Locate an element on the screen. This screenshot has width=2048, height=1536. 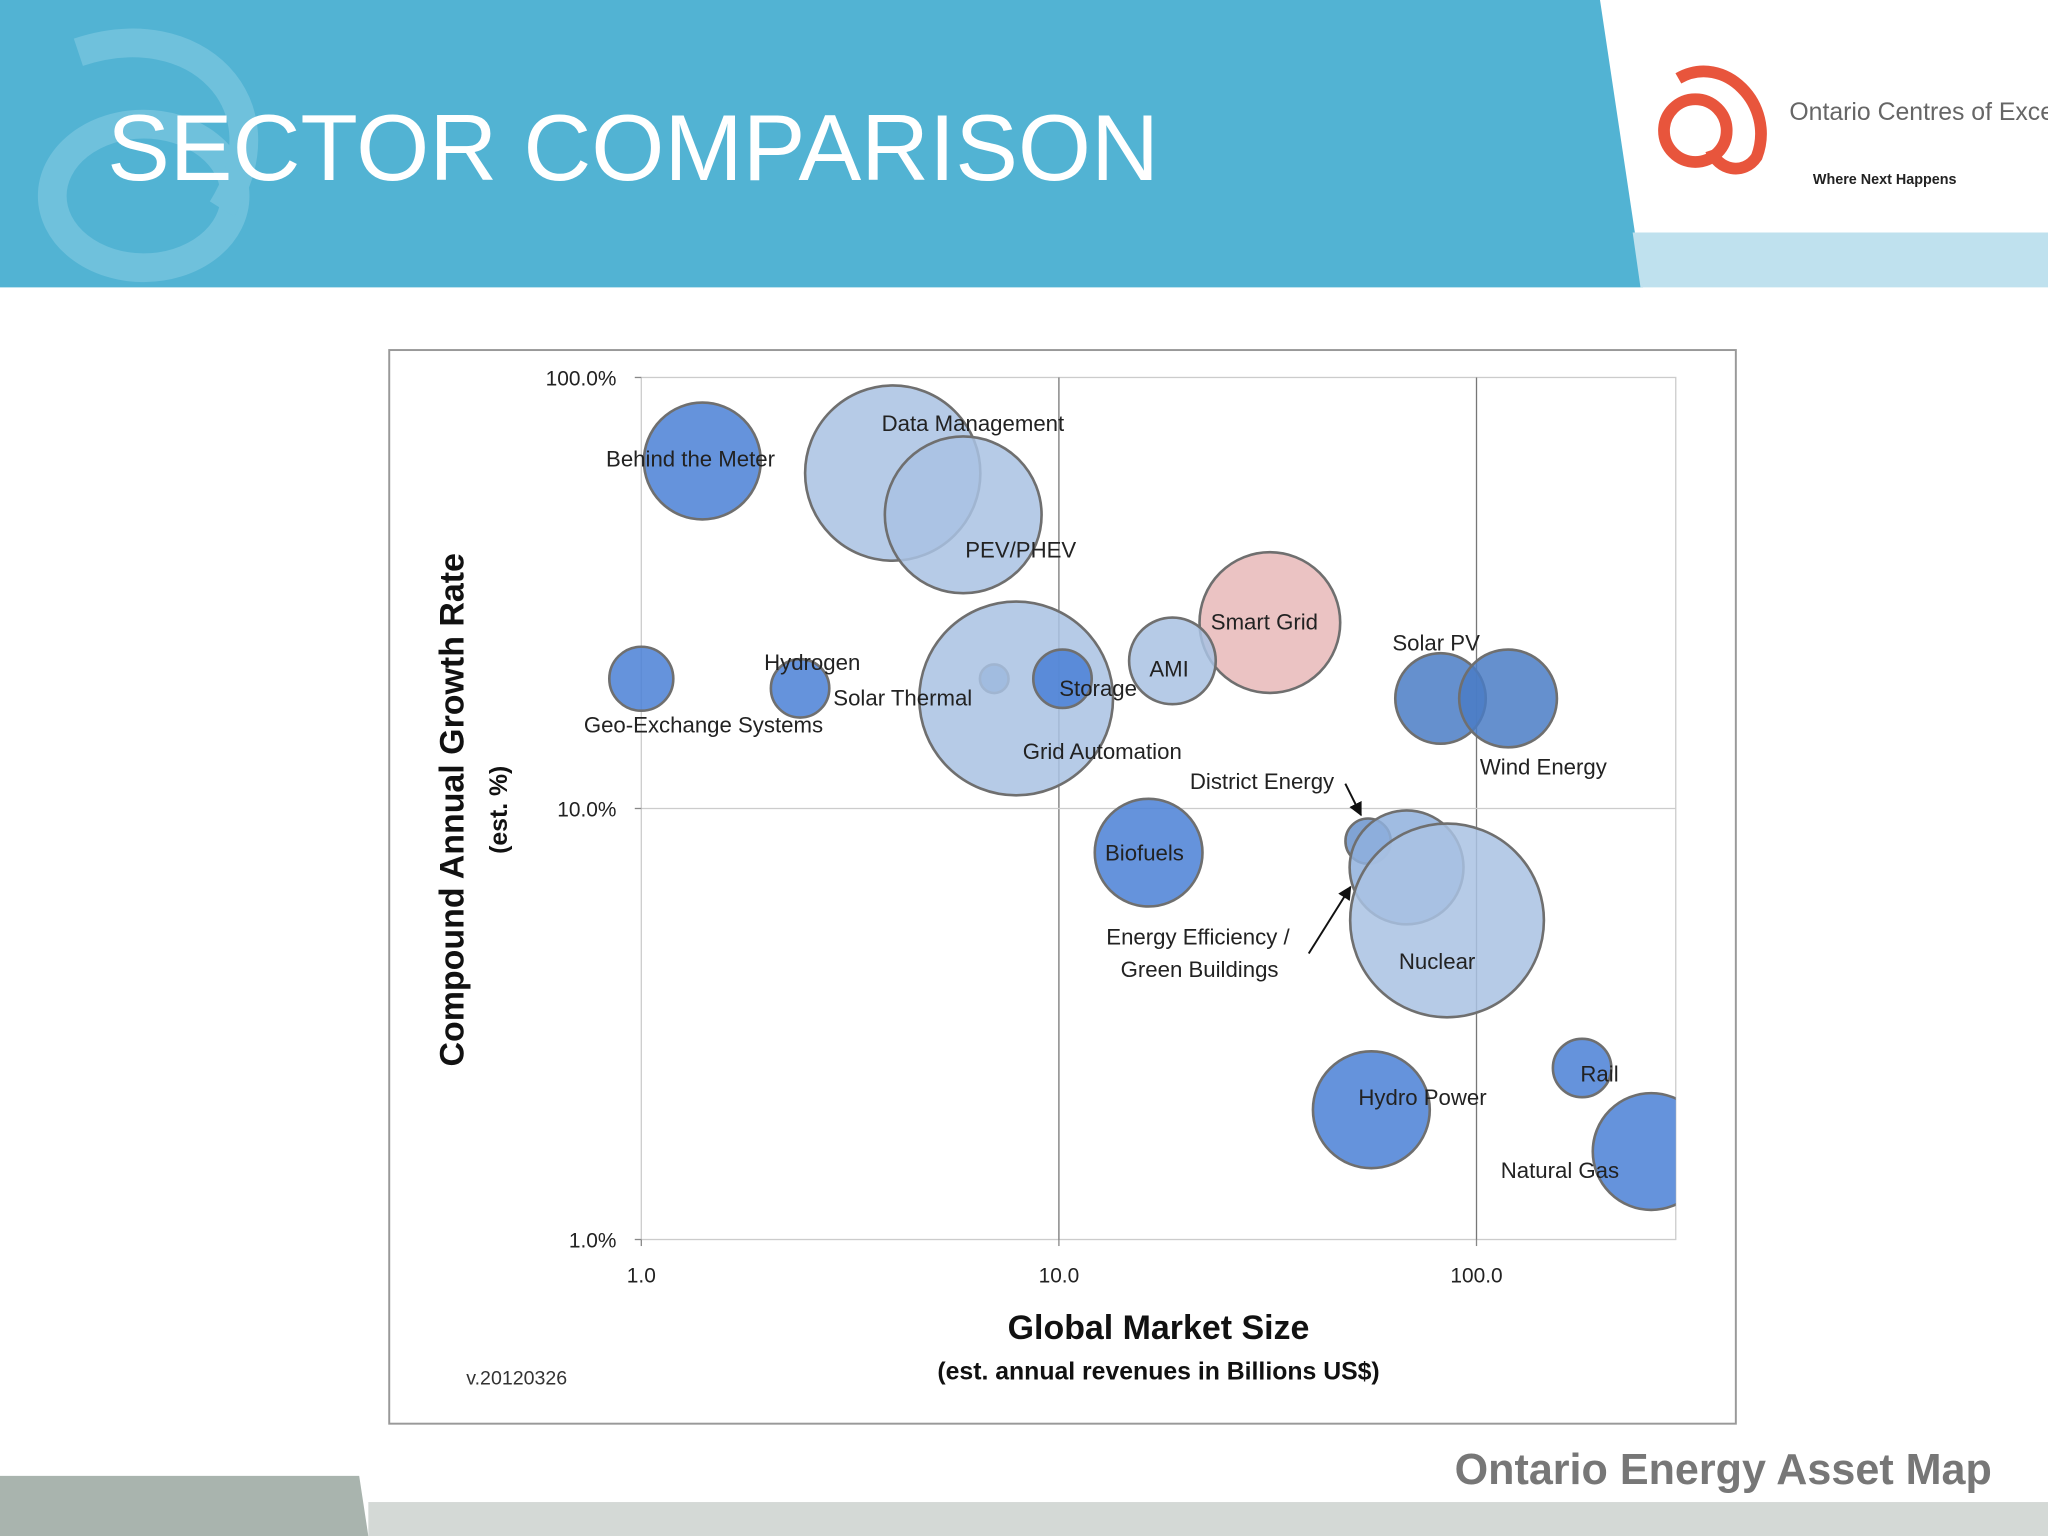
bubble-label: Behind the Meter is located at coordinates (691, 458).